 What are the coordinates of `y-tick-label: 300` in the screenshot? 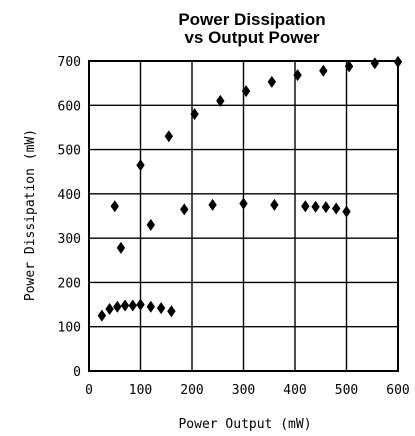 It's located at (69, 239).